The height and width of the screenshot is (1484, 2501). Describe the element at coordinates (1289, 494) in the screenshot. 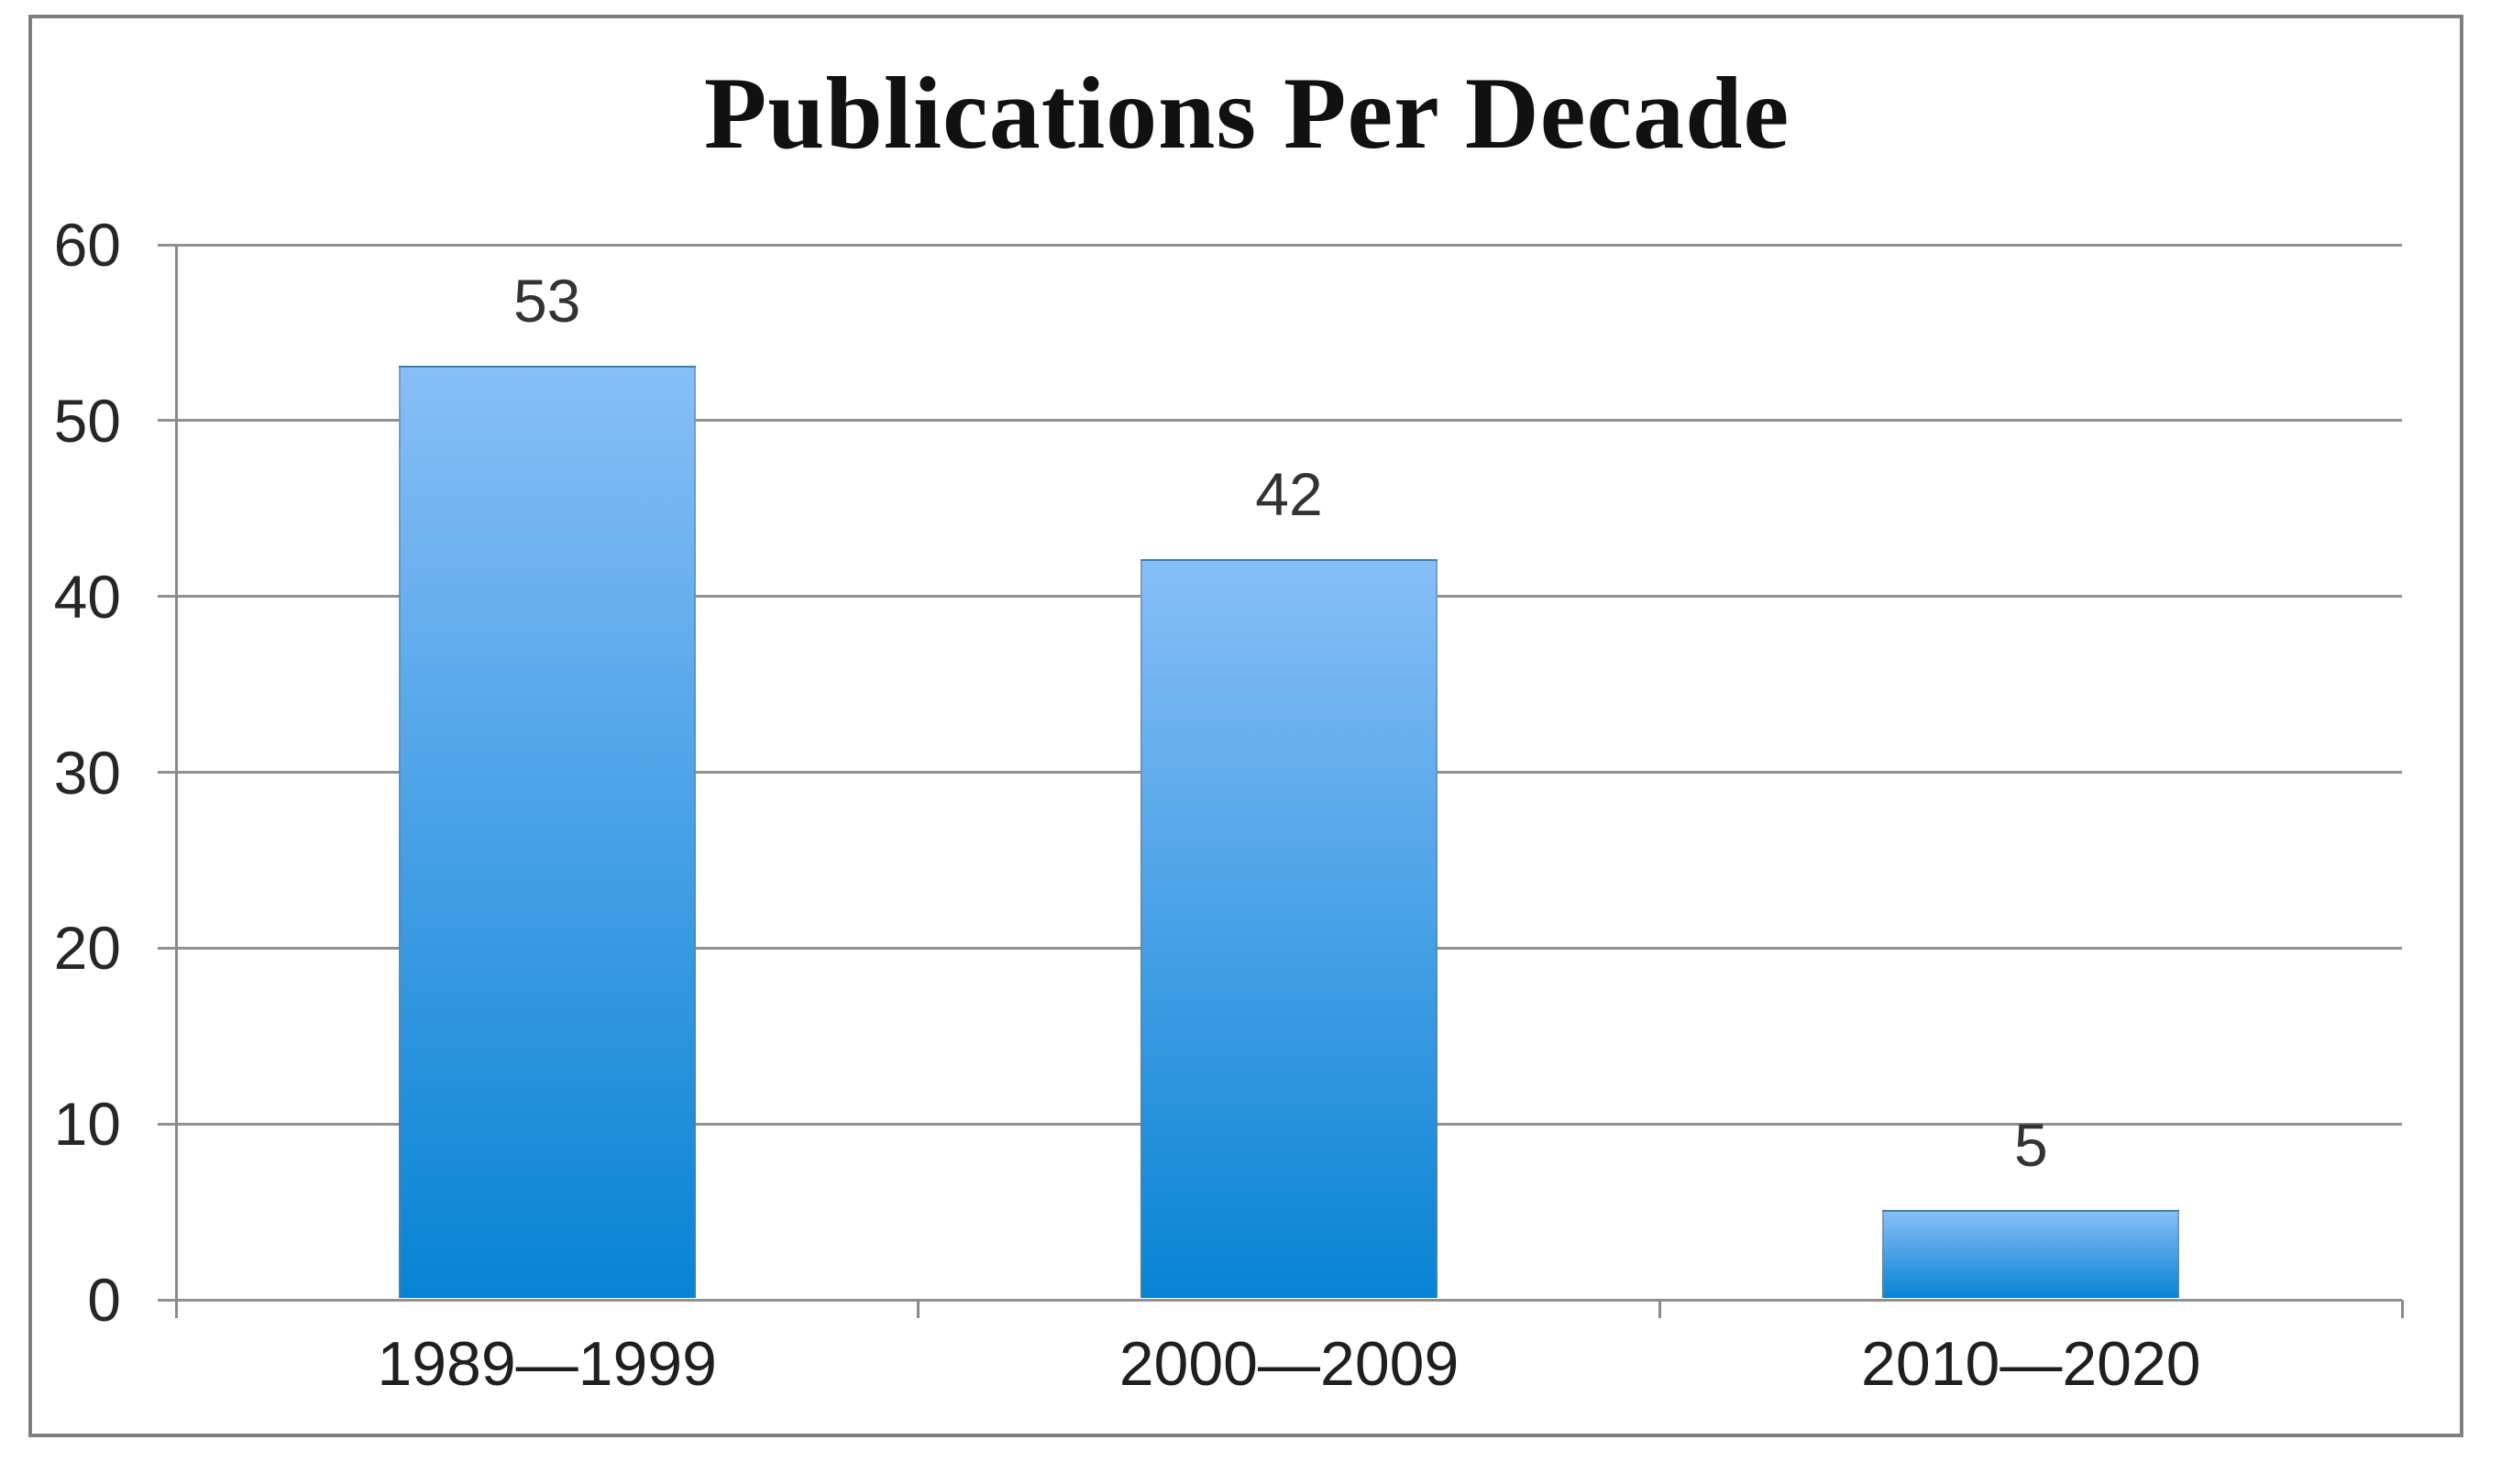

I see `bar-value-label: 42` at that location.